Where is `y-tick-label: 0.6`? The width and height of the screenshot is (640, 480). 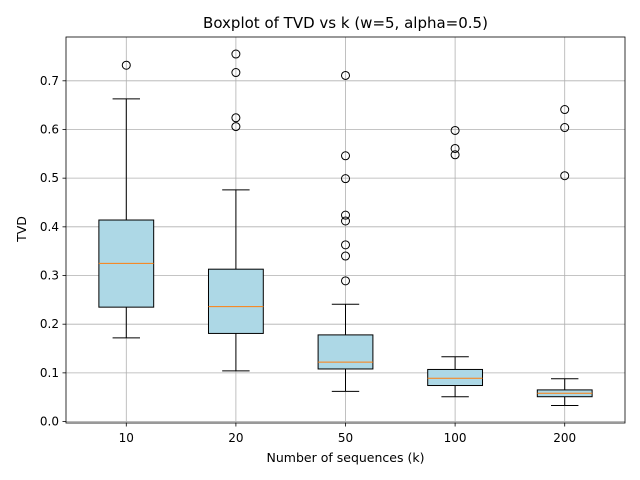
y-tick-label: 0.6 is located at coordinates (49, 129).